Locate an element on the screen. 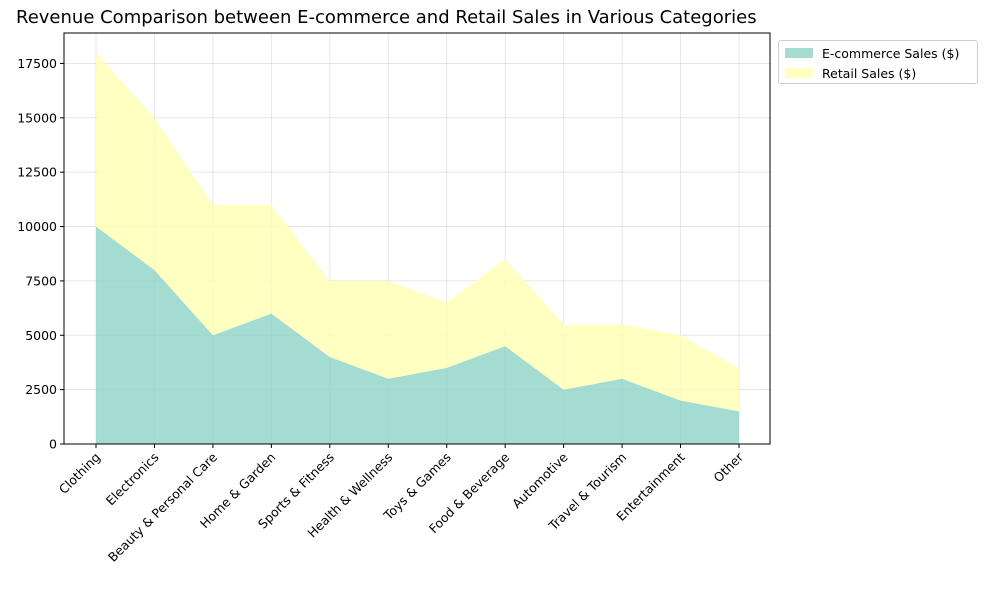  xtick-label-11: Other is located at coordinates (728, 467).